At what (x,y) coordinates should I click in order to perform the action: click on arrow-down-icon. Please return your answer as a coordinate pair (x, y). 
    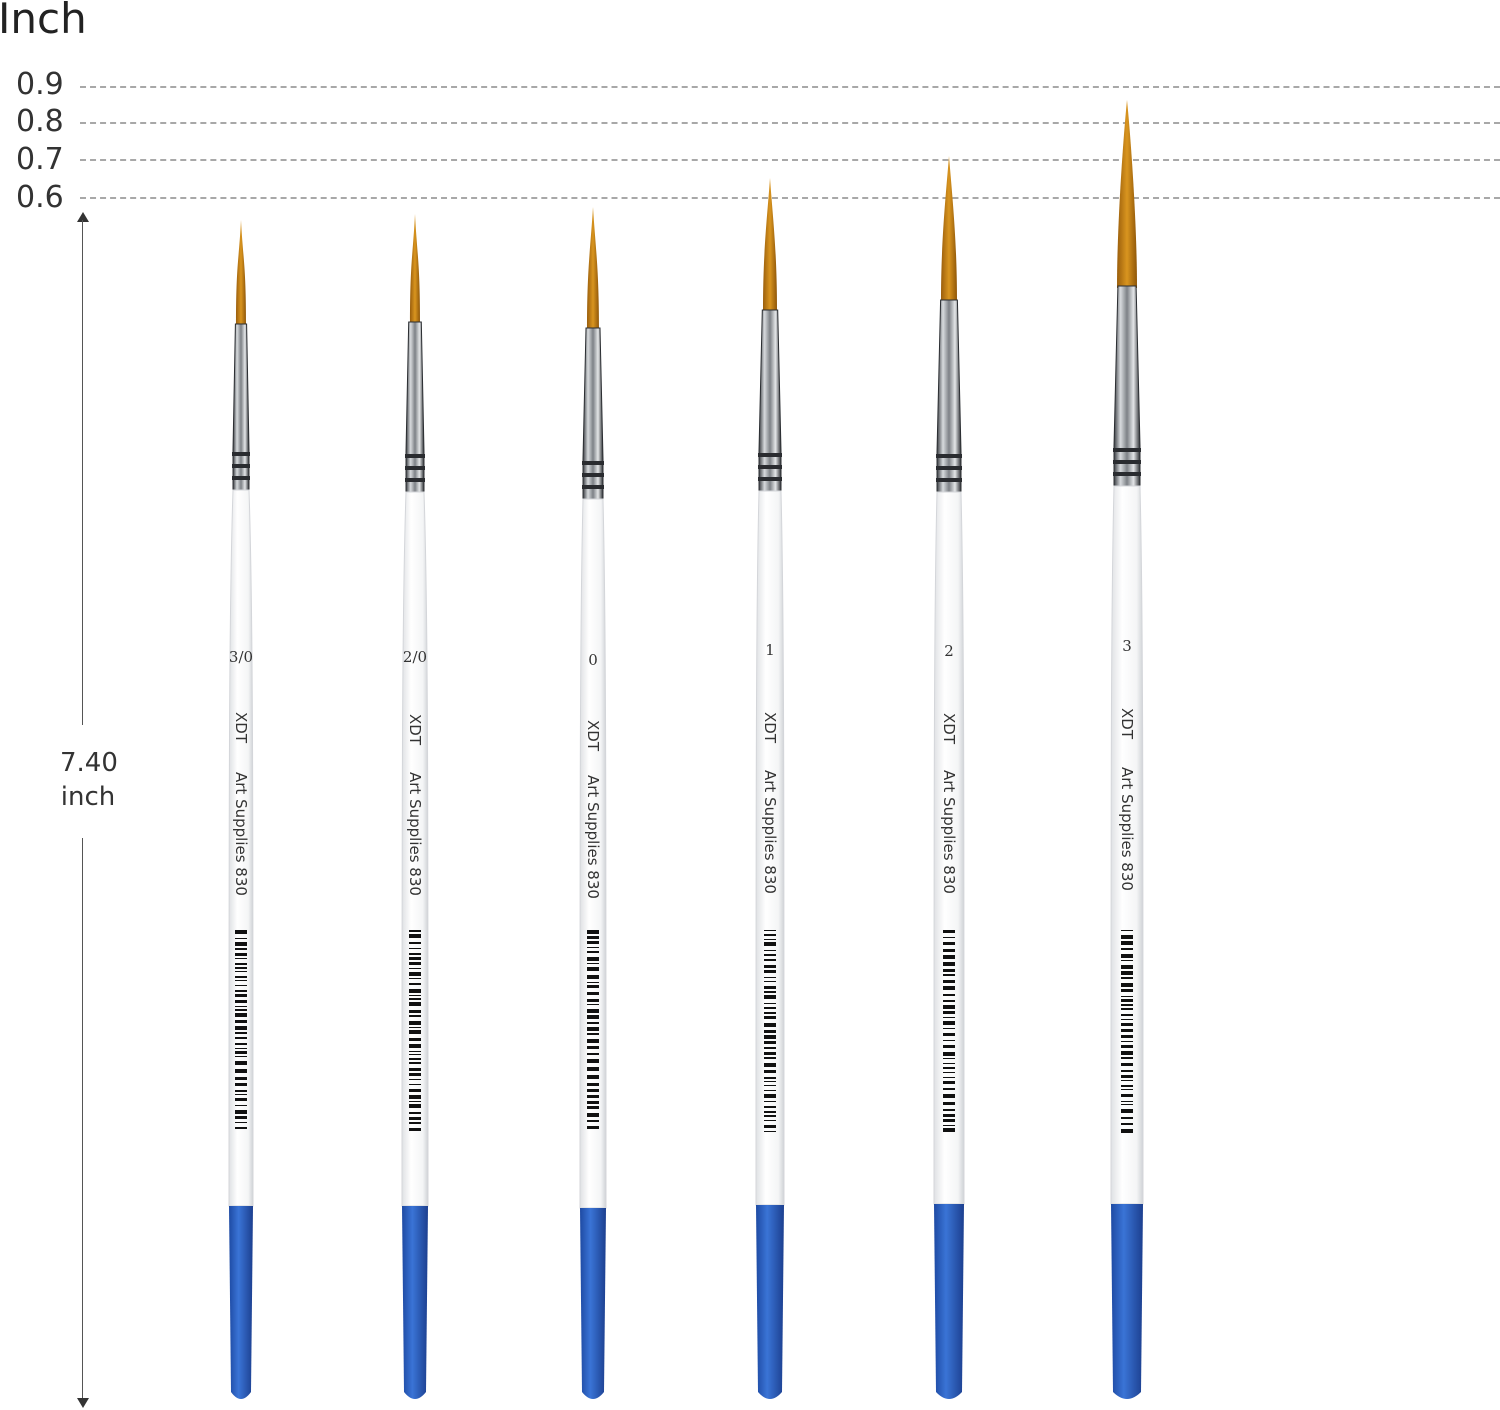
    Looking at the image, I should click on (83, 1403).